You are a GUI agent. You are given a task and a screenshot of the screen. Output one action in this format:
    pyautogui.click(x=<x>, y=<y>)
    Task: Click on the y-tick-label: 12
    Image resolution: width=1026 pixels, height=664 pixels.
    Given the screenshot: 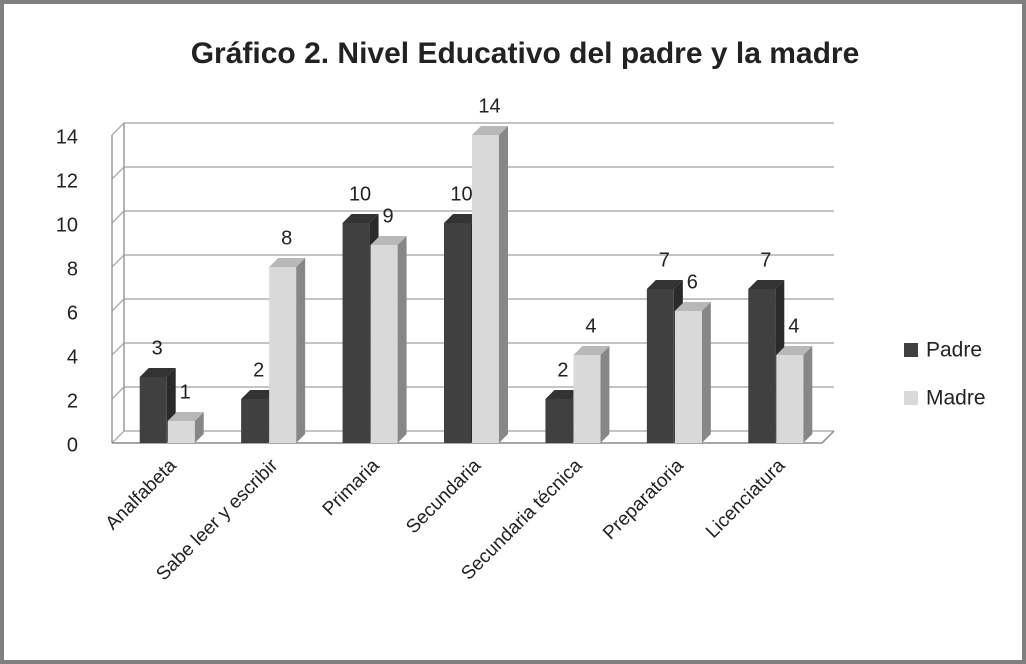 What is the action you would take?
    pyautogui.click(x=67, y=181)
    